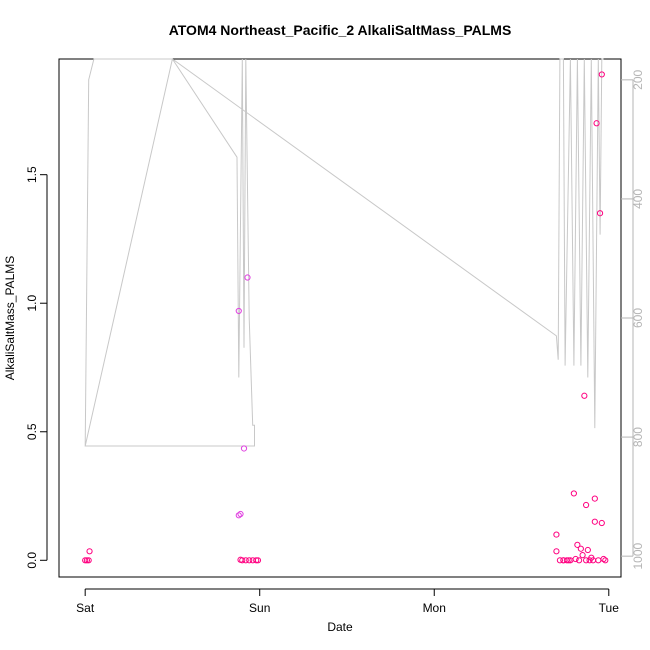 The width and height of the screenshot is (650, 650). I want to click on x-tick-label: Tue, so click(609, 608).